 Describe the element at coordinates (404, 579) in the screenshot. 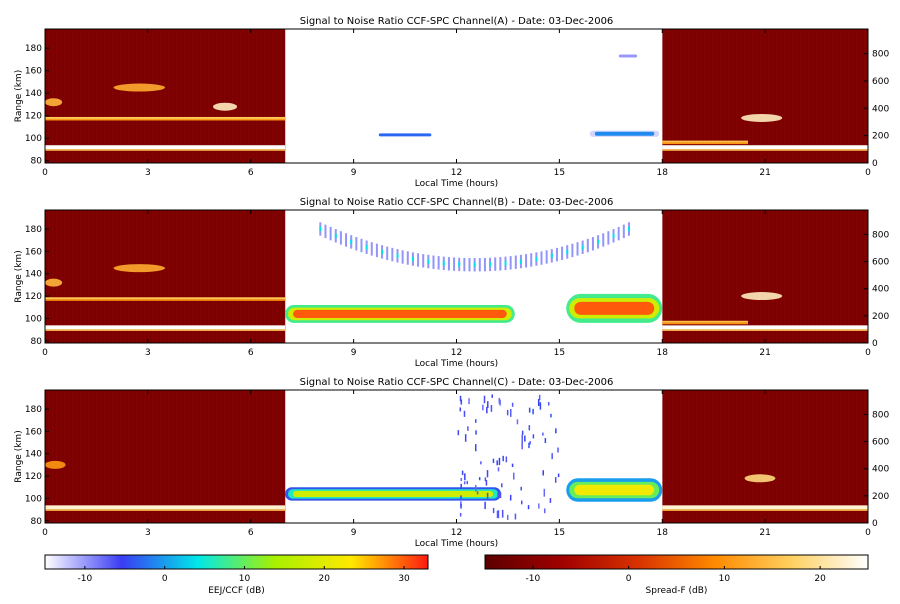

I see `colorbar-tick-label: 30` at that location.